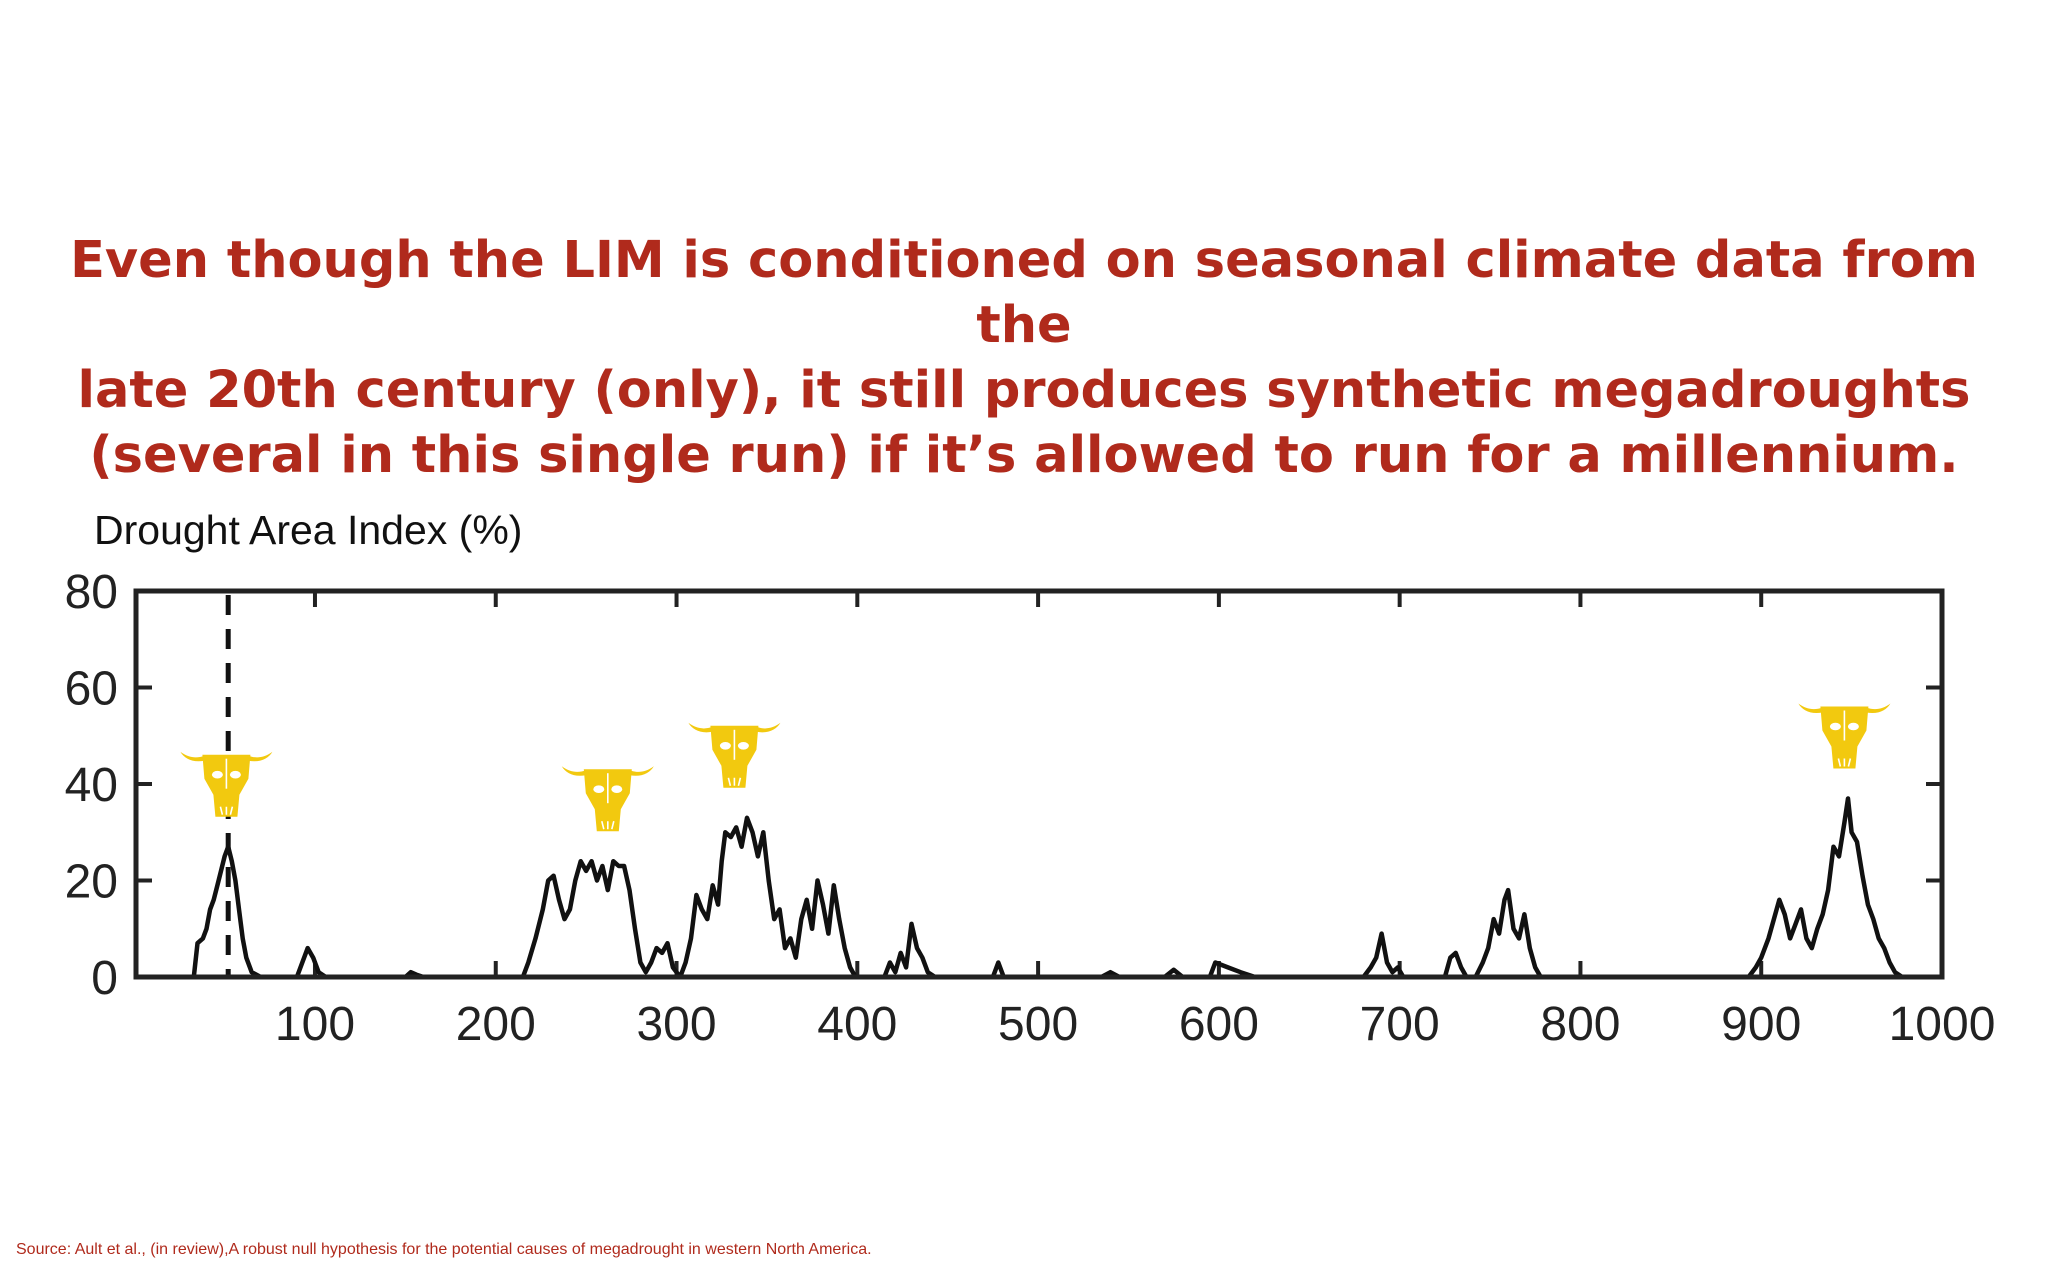 The height and width of the screenshot is (1280, 2048). I want to click on x-tick-label: 400, so click(857, 1024).